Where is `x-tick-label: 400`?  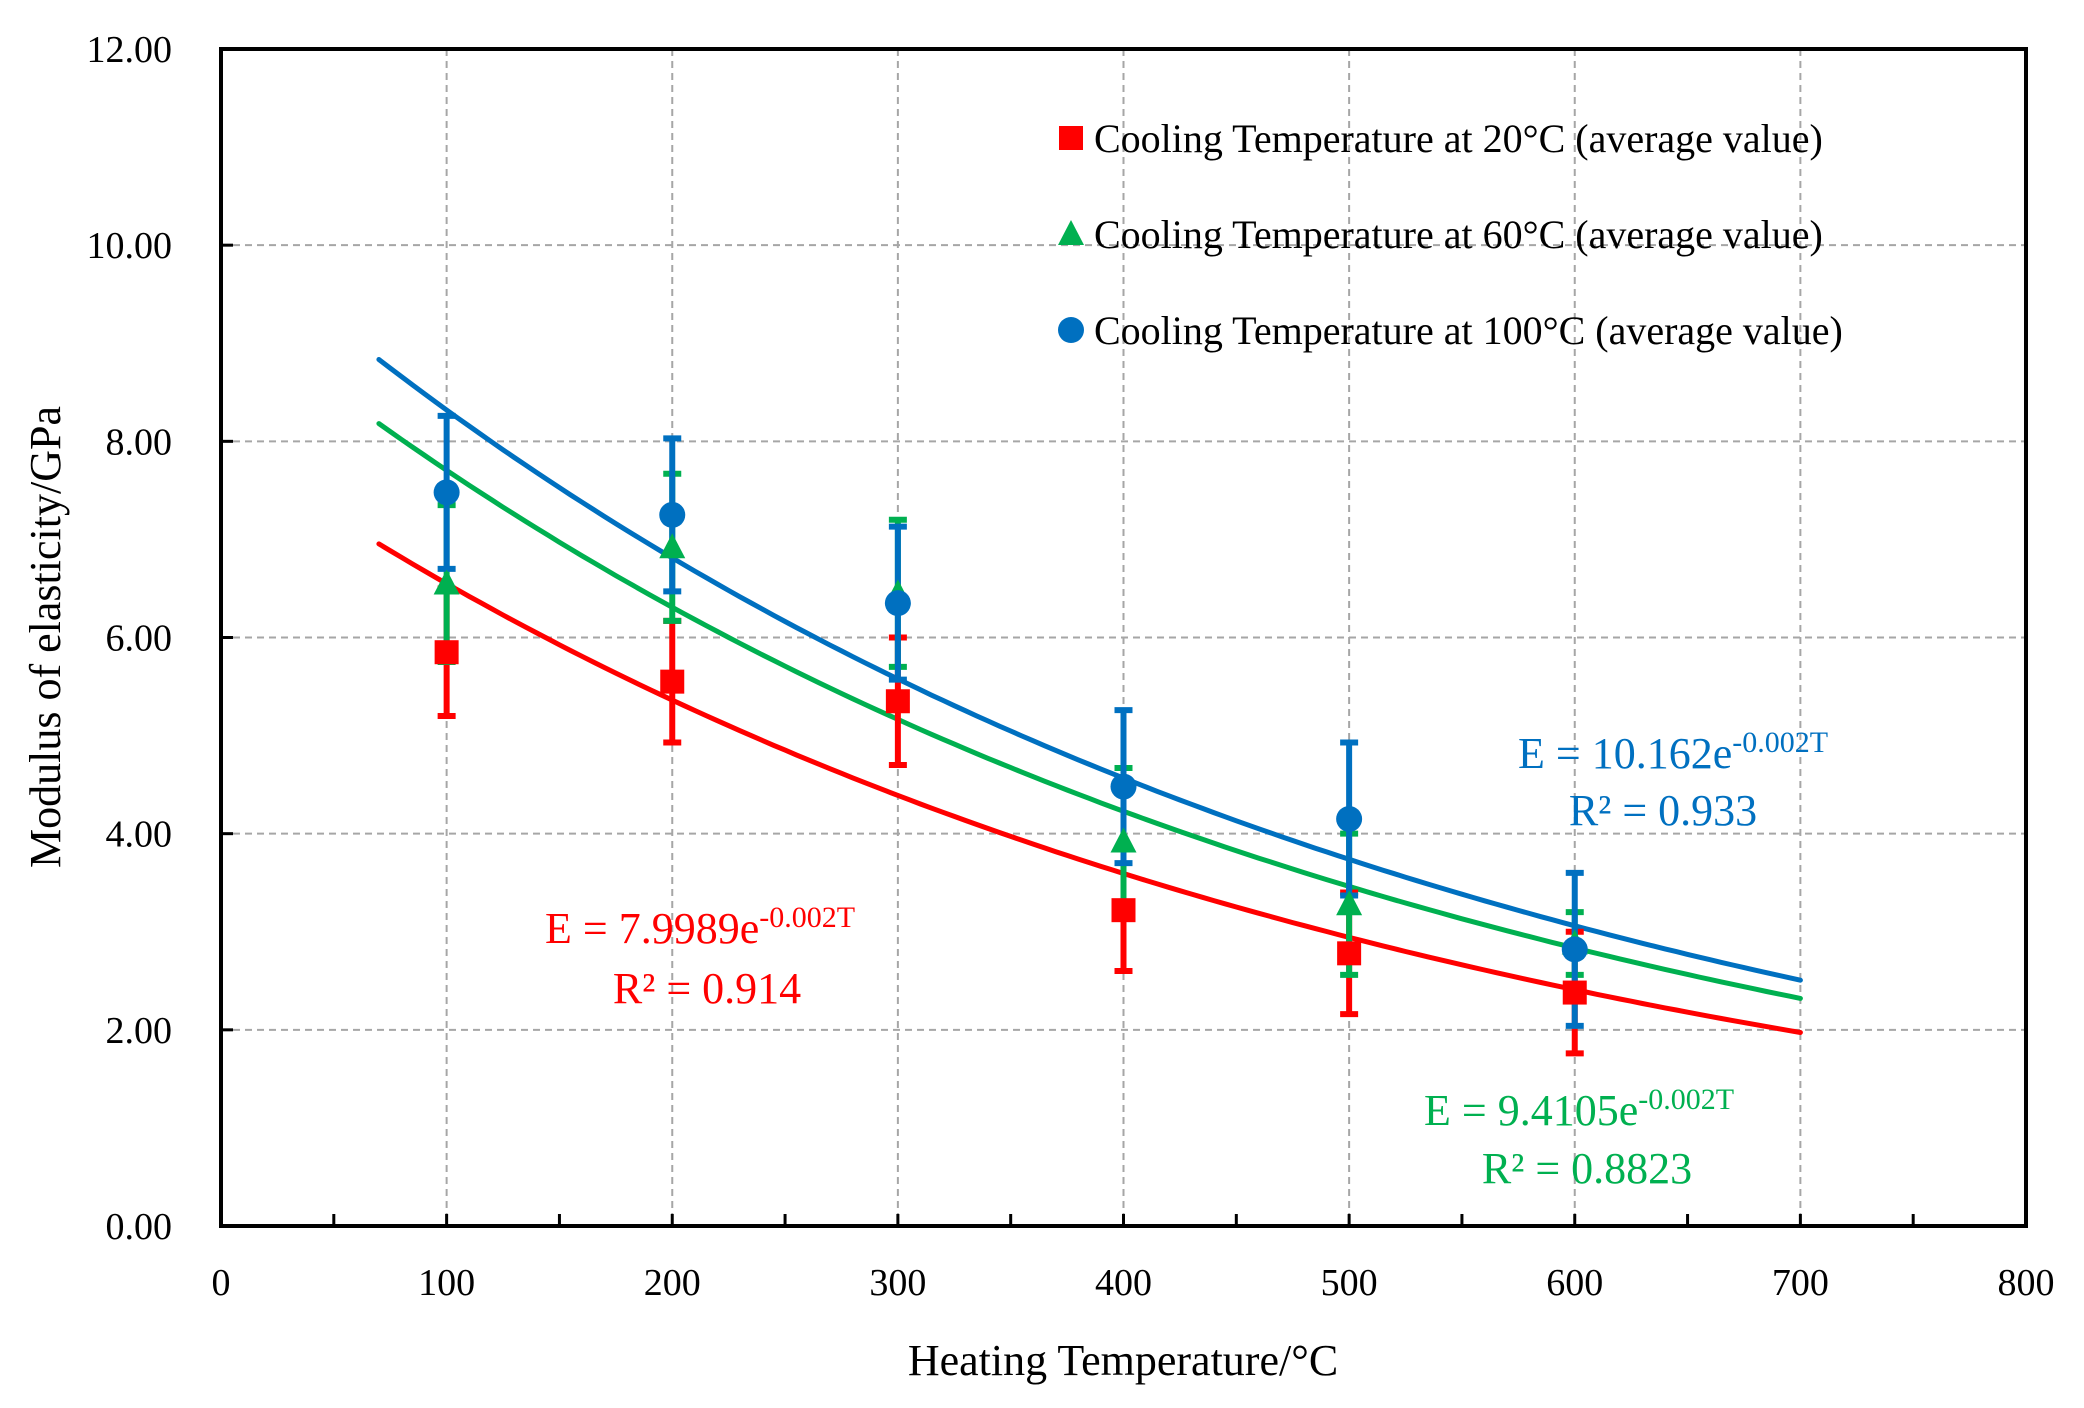
x-tick-label: 400 is located at coordinates (1123, 1283).